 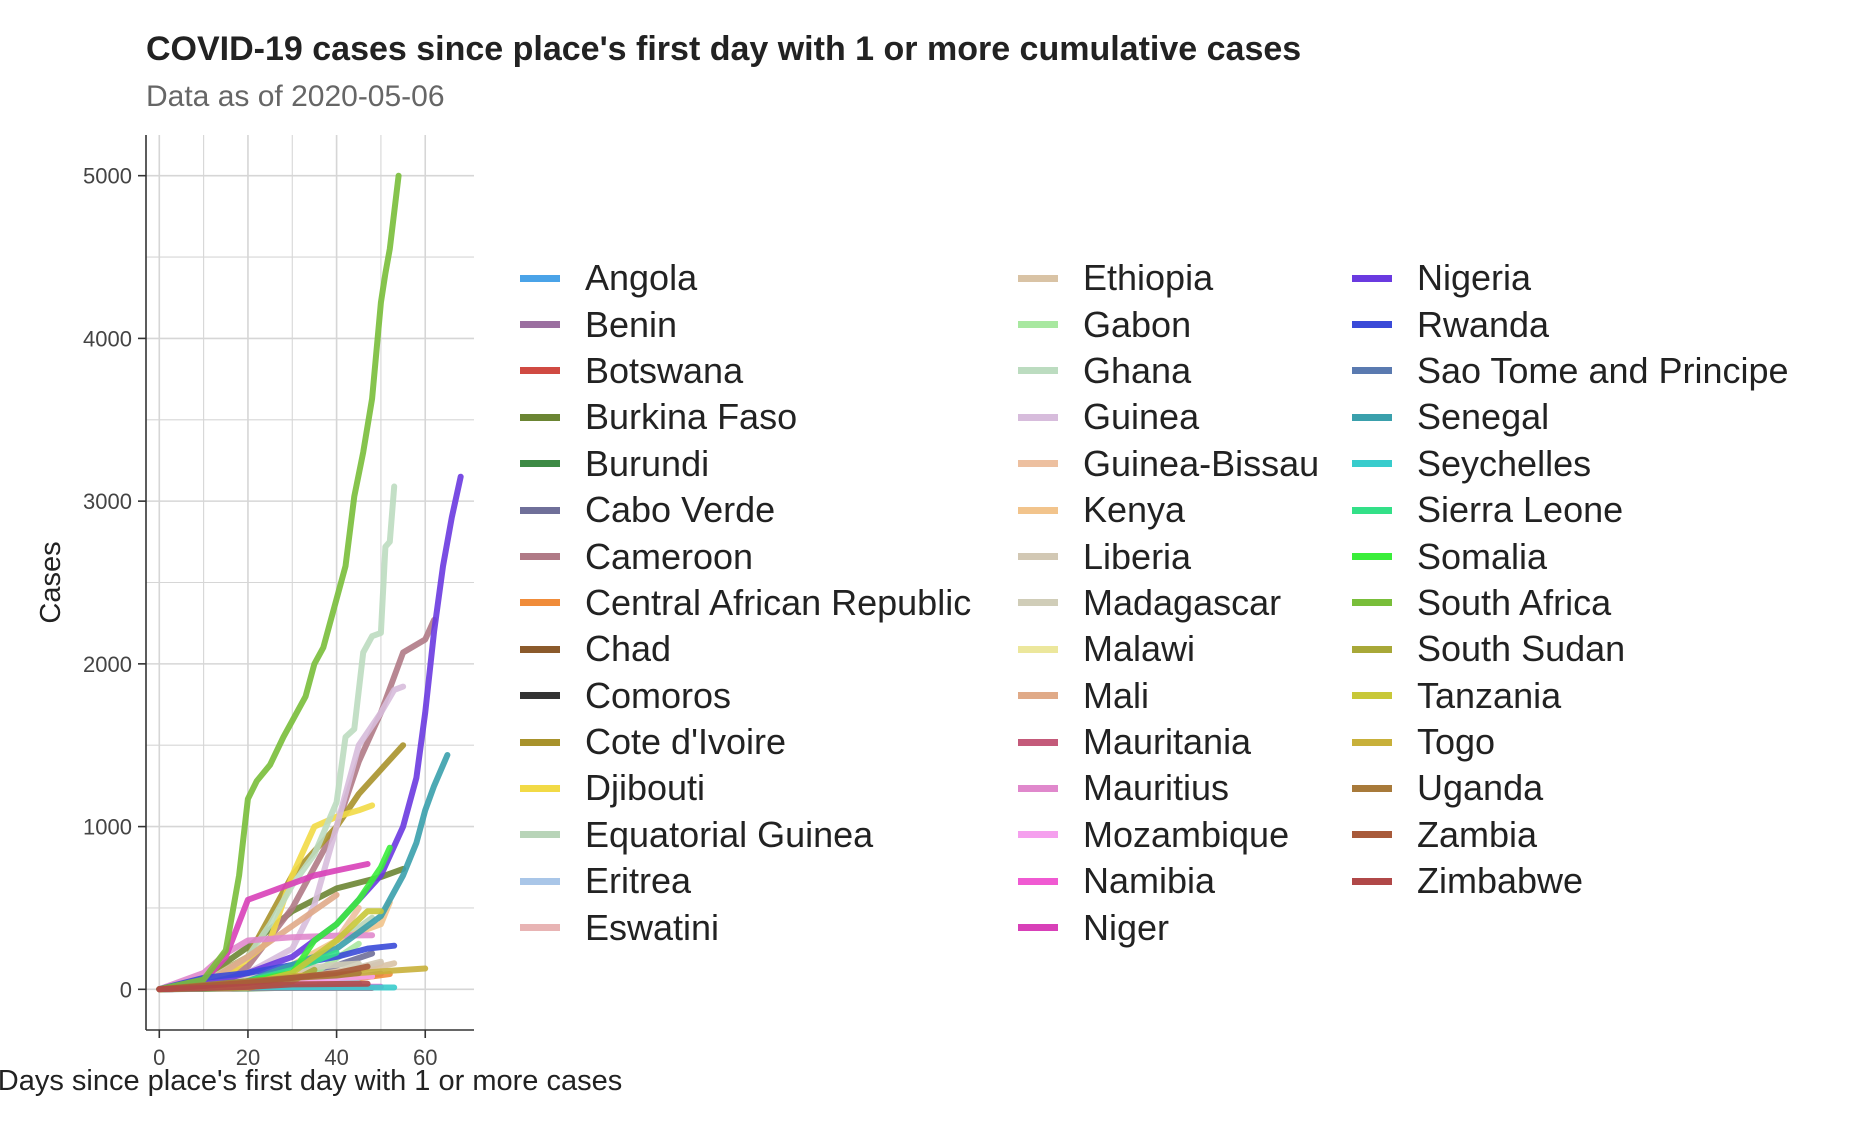 I want to click on legend-label: Eritrea, so click(x=638, y=881).